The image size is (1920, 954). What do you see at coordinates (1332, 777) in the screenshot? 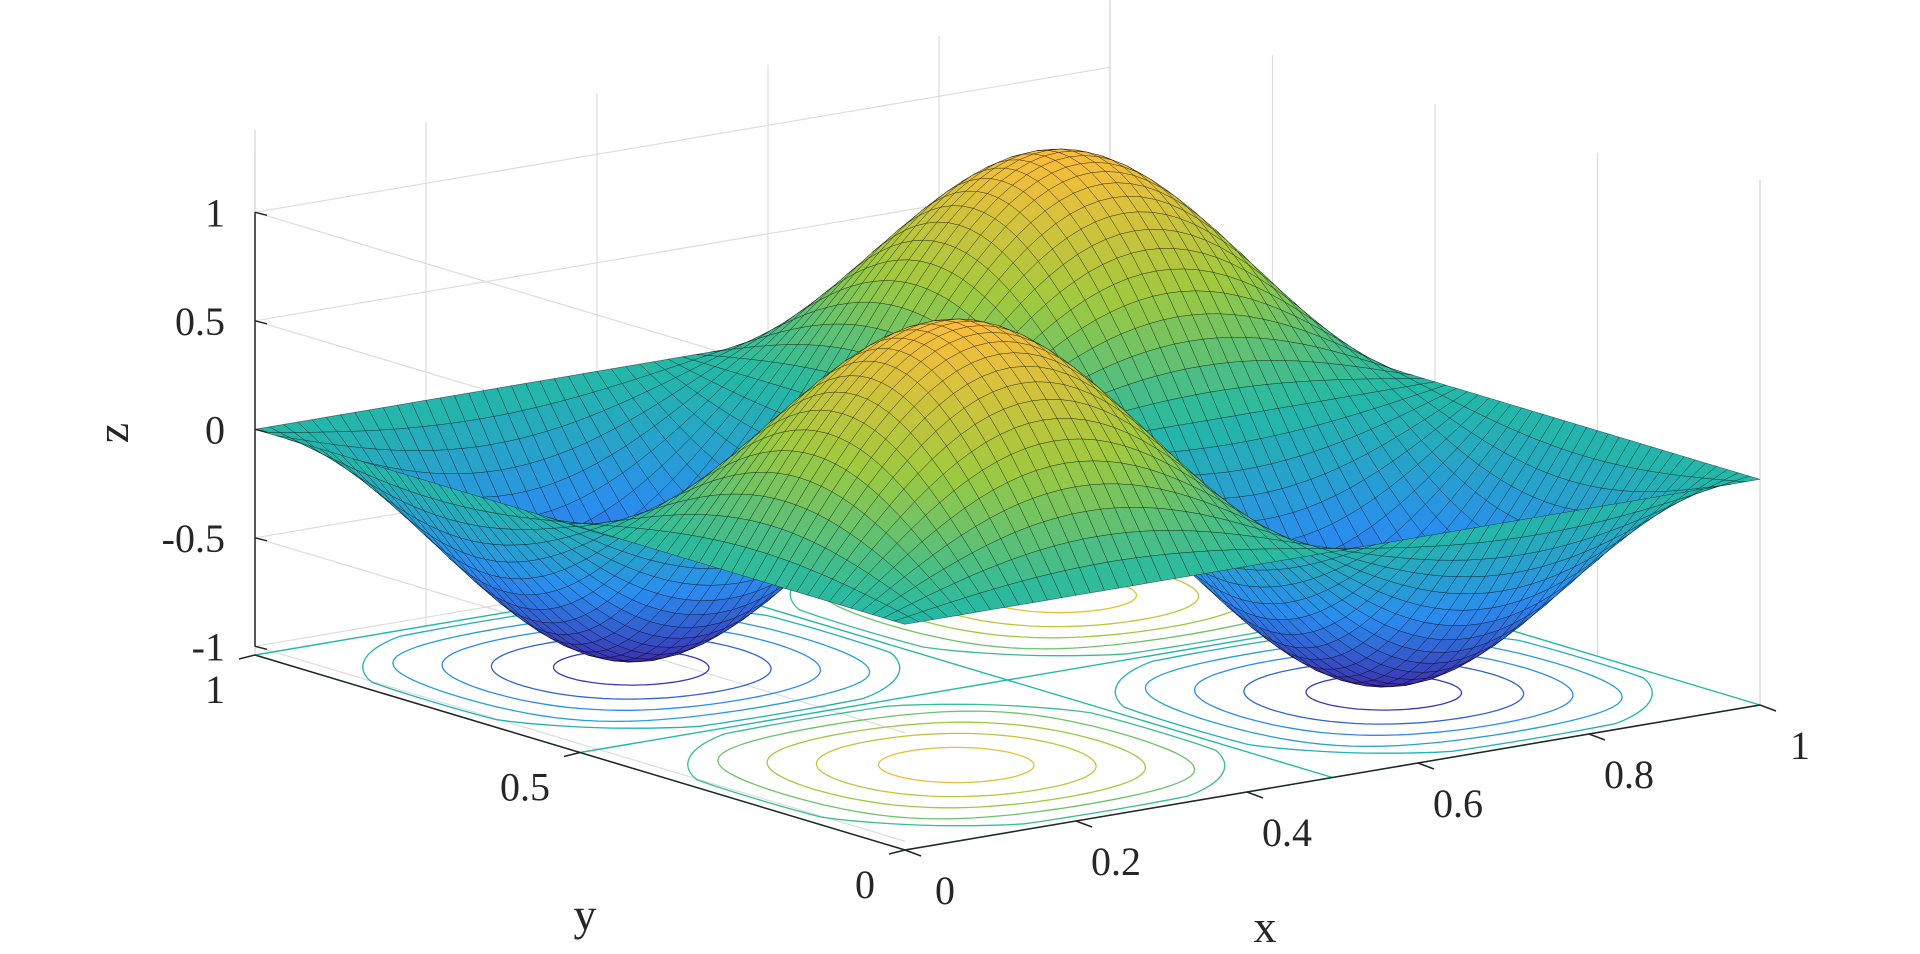
I see `x-axis-line` at bounding box center [1332, 777].